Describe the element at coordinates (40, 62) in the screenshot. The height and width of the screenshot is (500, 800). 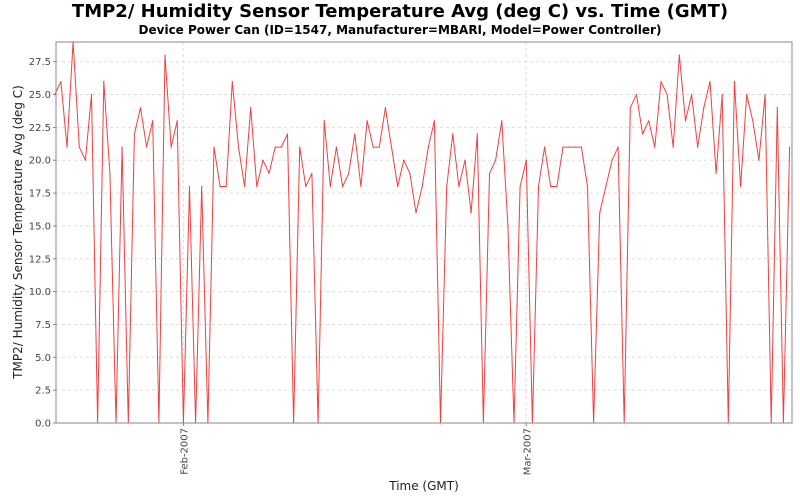
I see `y-tick-label: 27.5` at that location.